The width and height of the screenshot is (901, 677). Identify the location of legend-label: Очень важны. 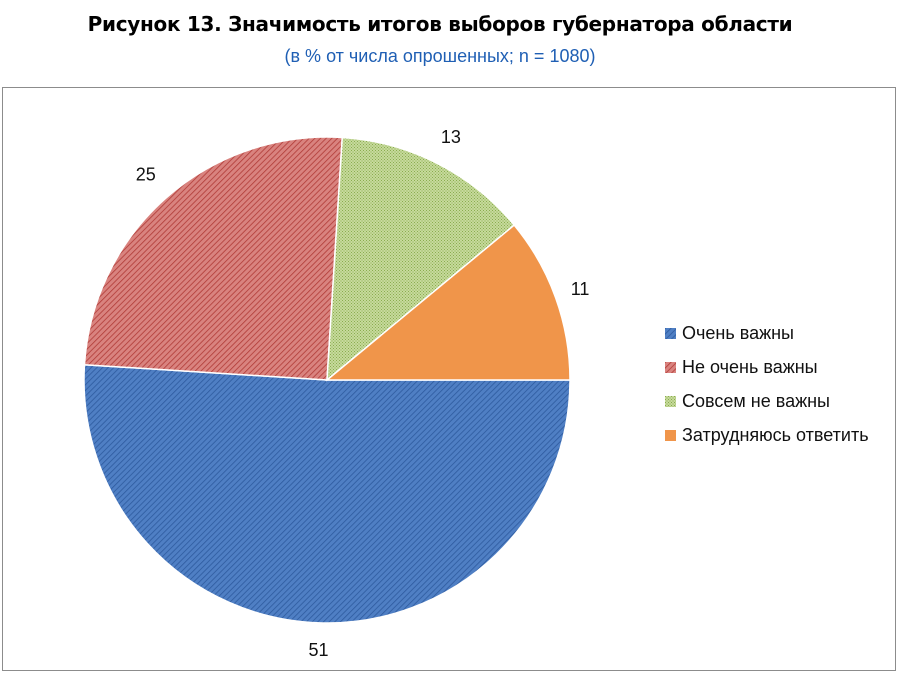
(738, 332).